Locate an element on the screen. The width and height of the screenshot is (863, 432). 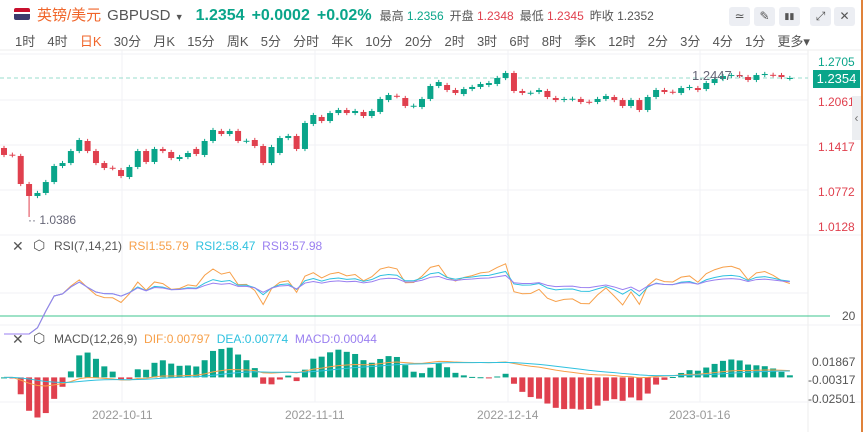
dea-value: DEA:0.00774 is located at coordinates (252, 339).